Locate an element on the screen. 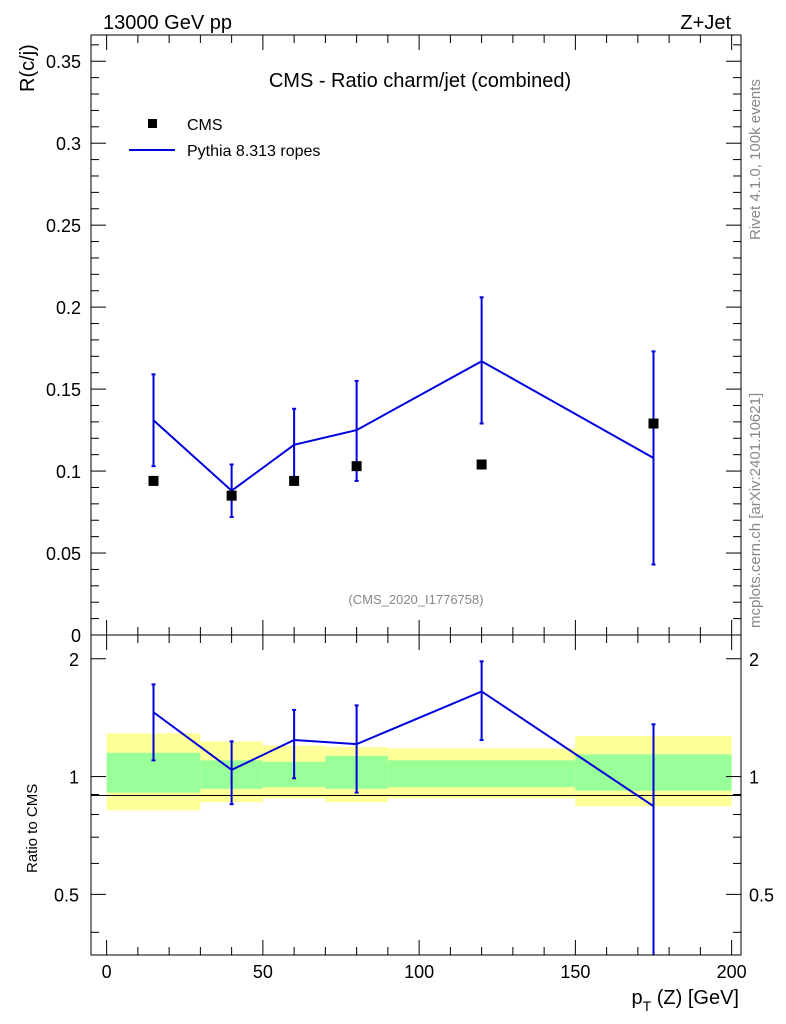 This screenshot has height=1024, width=786. ratio-y-tick-label-left: 2 is located at coordinates (74, 660).